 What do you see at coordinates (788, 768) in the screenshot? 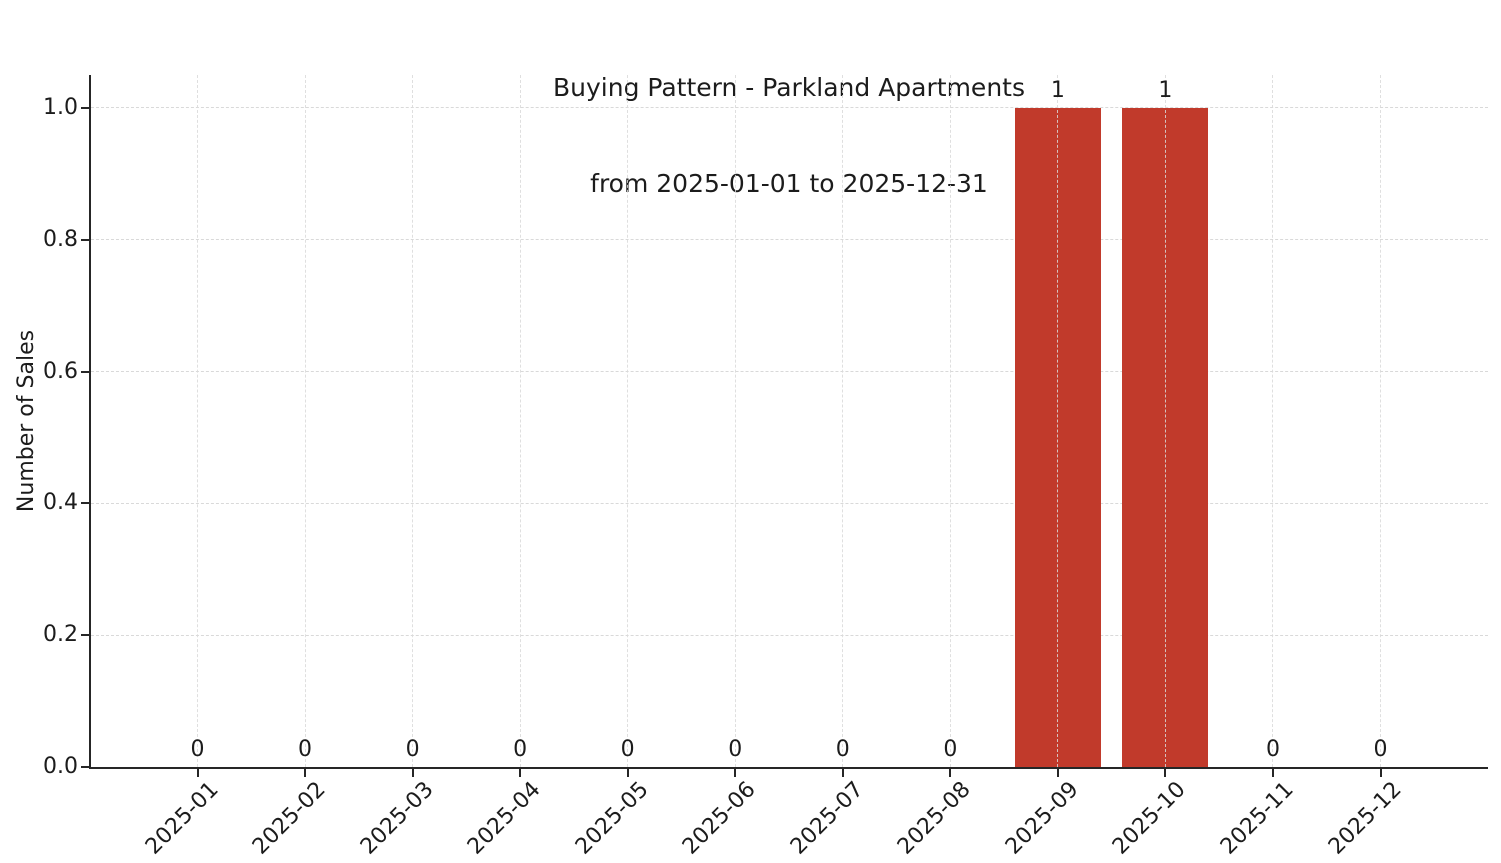
I see `x-axis-spine` at bounding box center [788, 768].